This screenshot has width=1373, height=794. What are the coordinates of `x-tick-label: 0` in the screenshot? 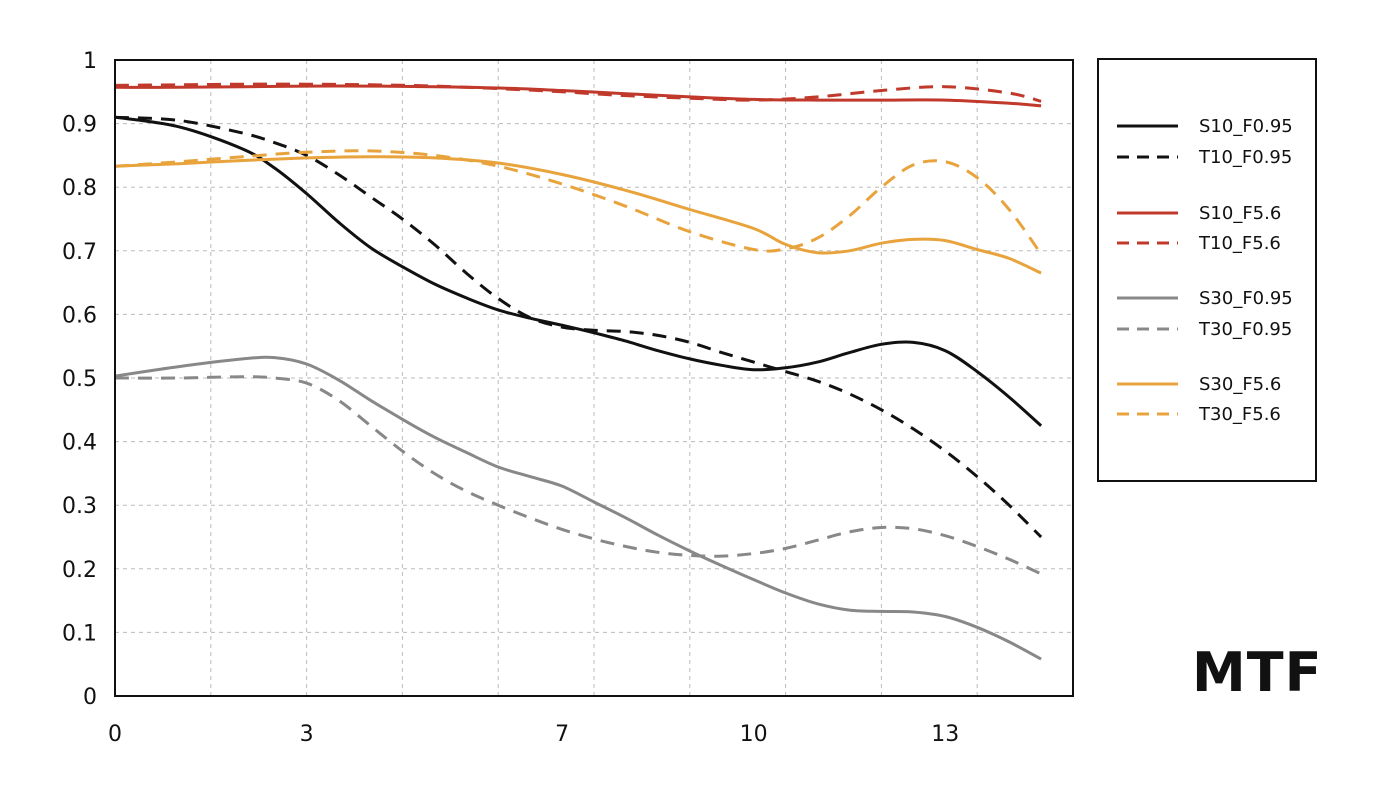 It's located at (115, 734).